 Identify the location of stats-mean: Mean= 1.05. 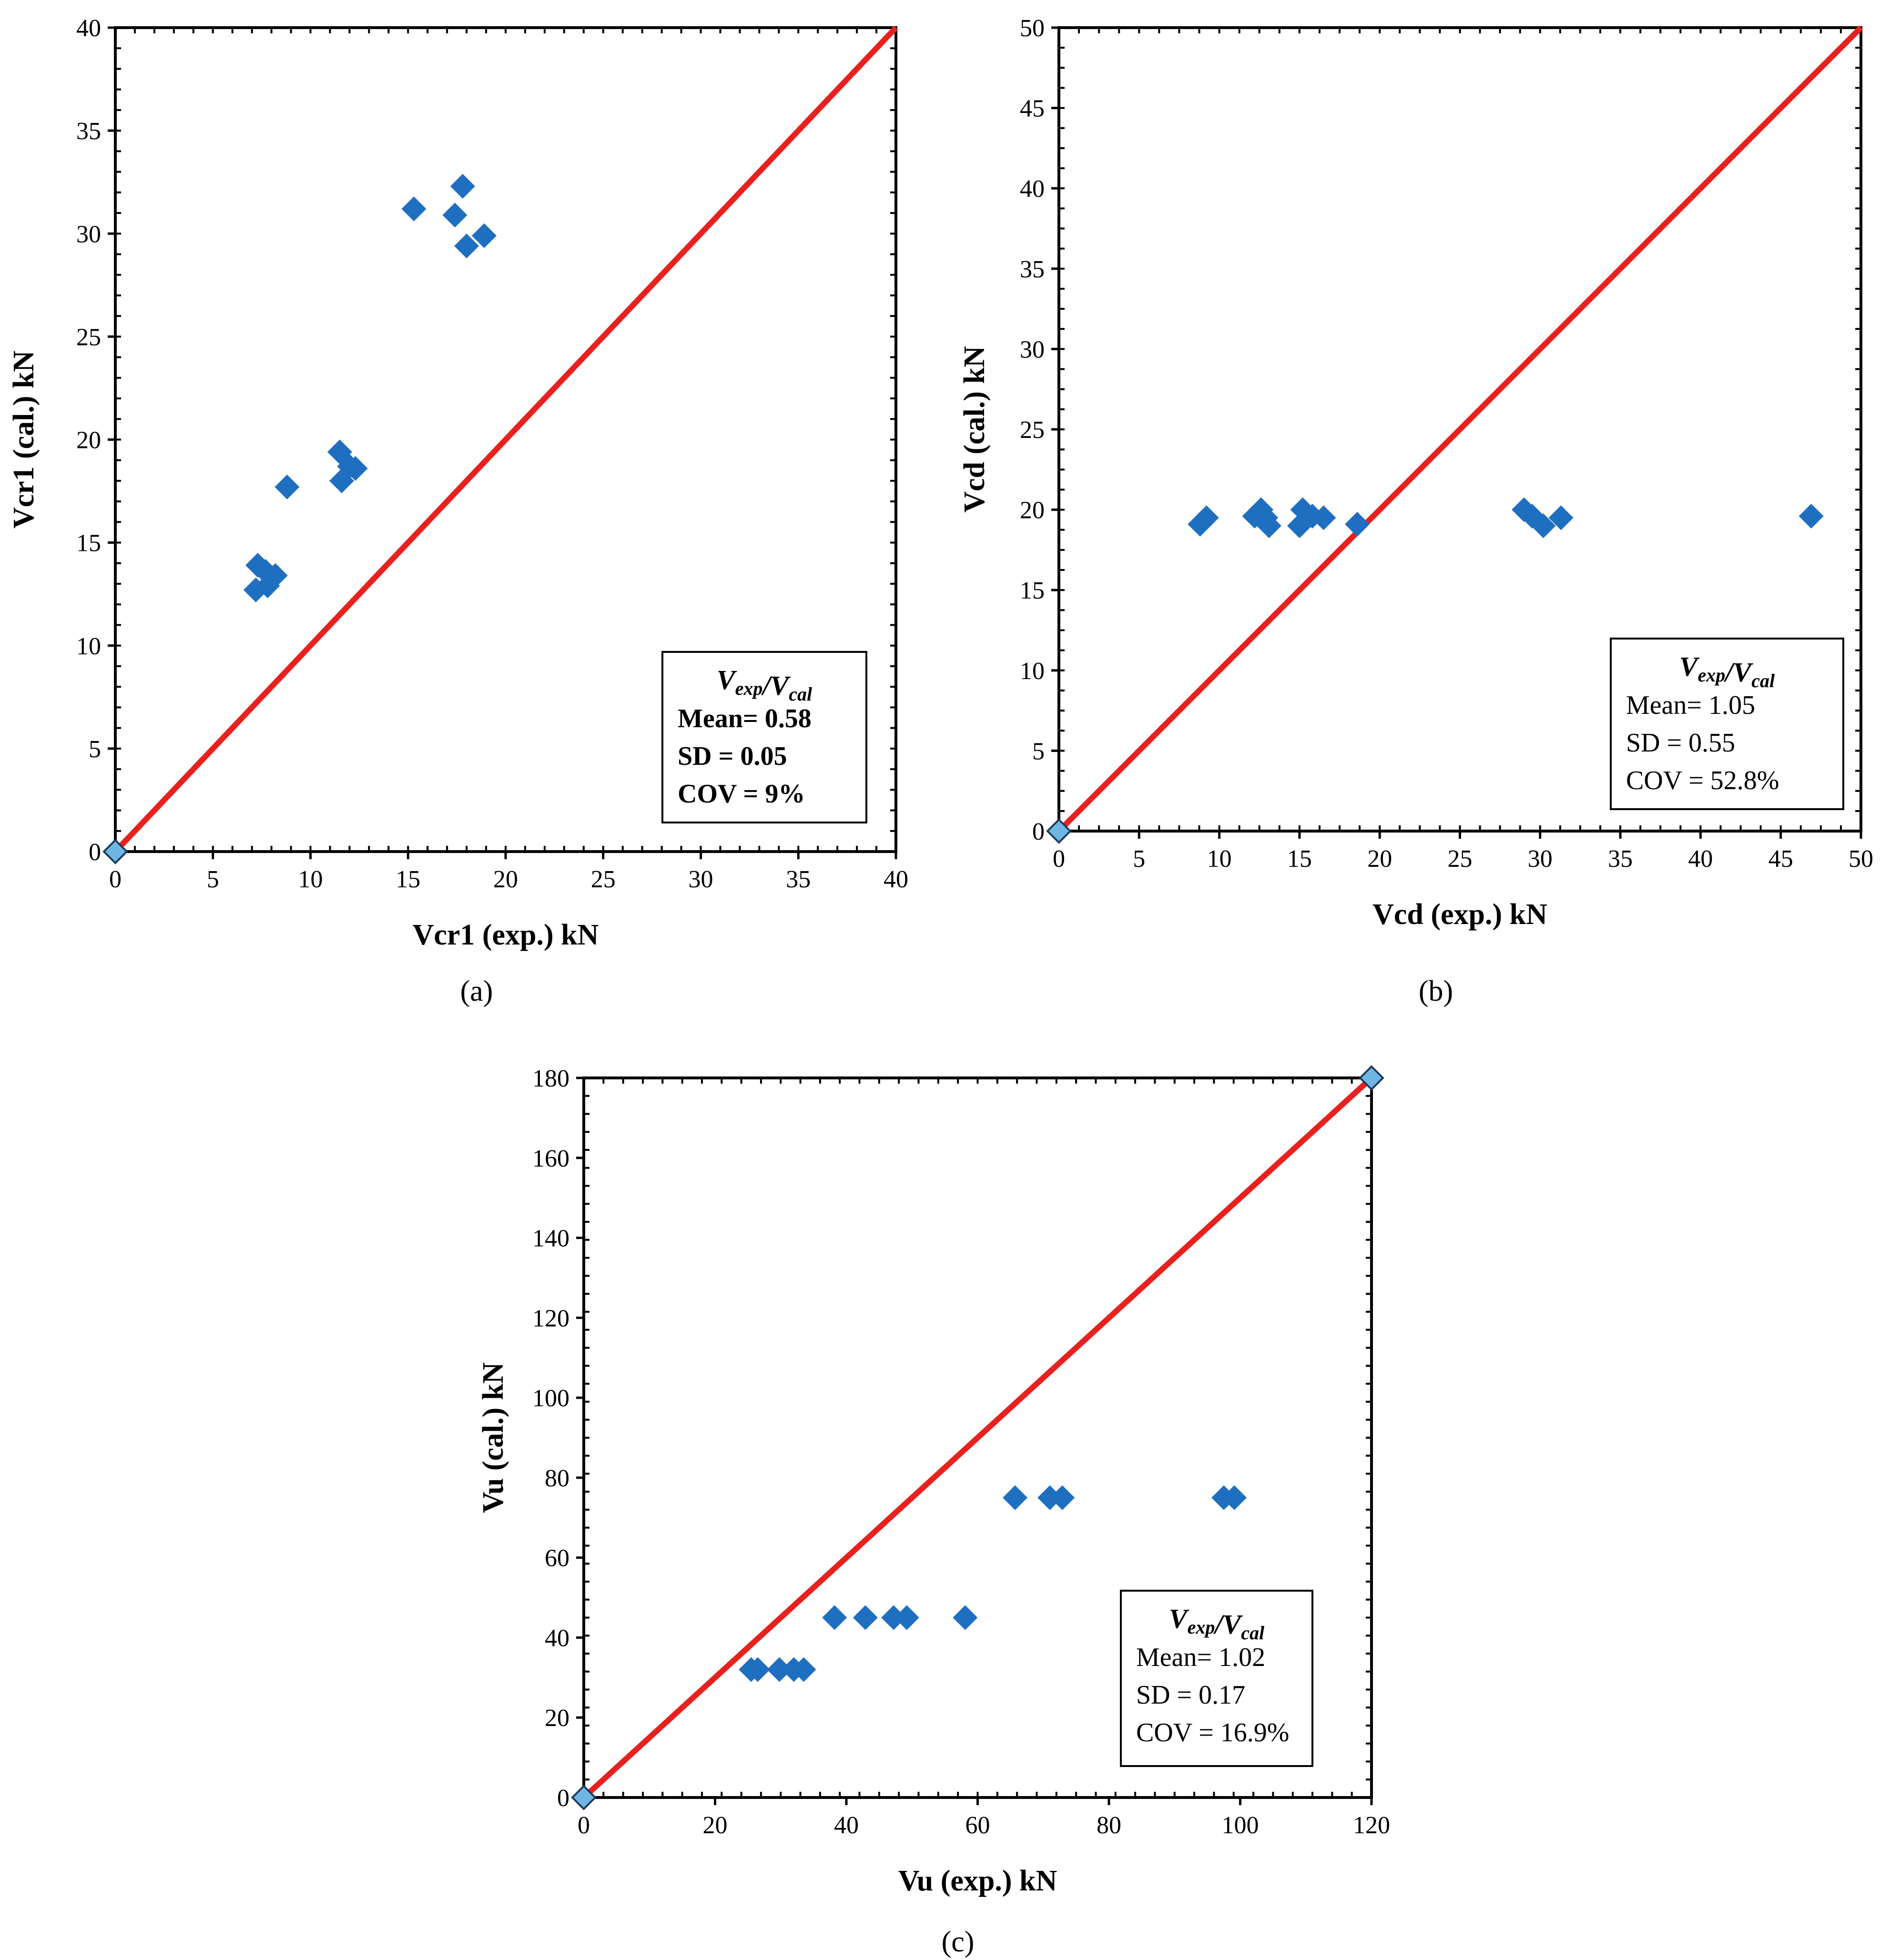
(1690, 705).